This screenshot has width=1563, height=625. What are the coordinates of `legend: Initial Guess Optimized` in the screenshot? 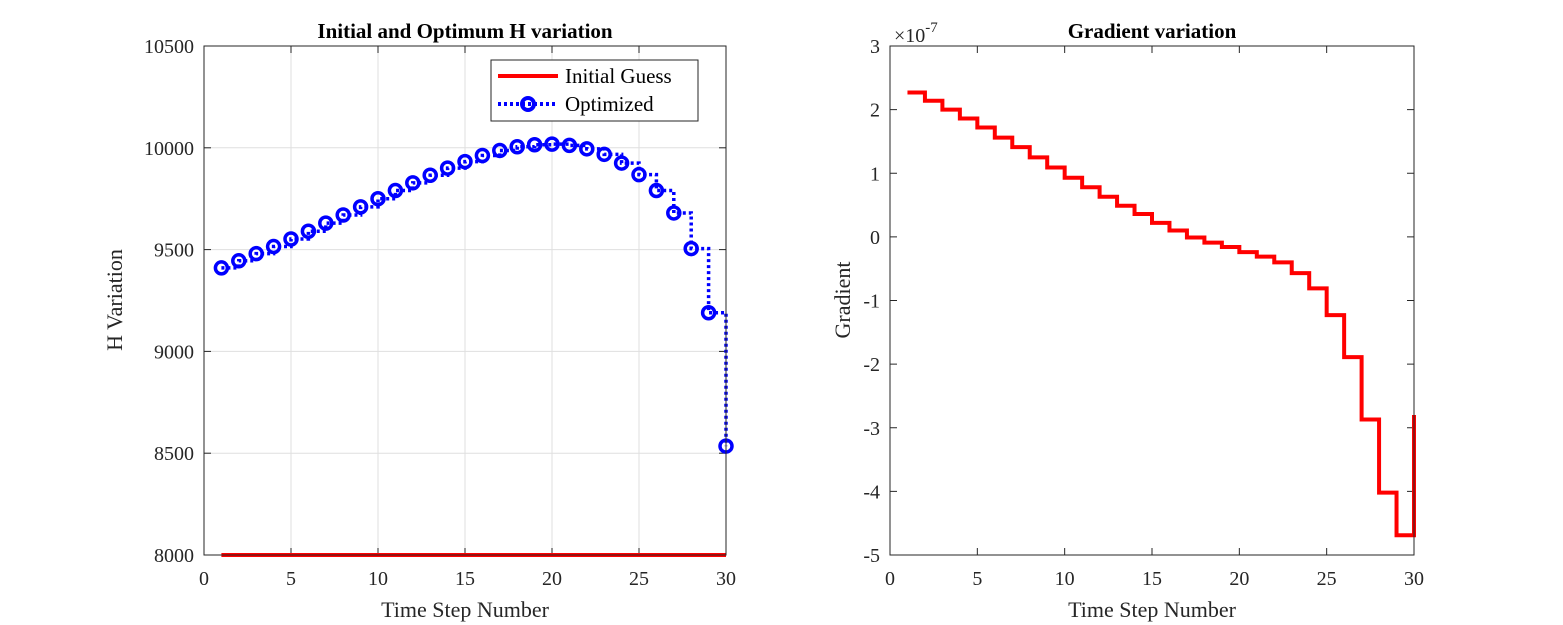 It's located at (594, 90).